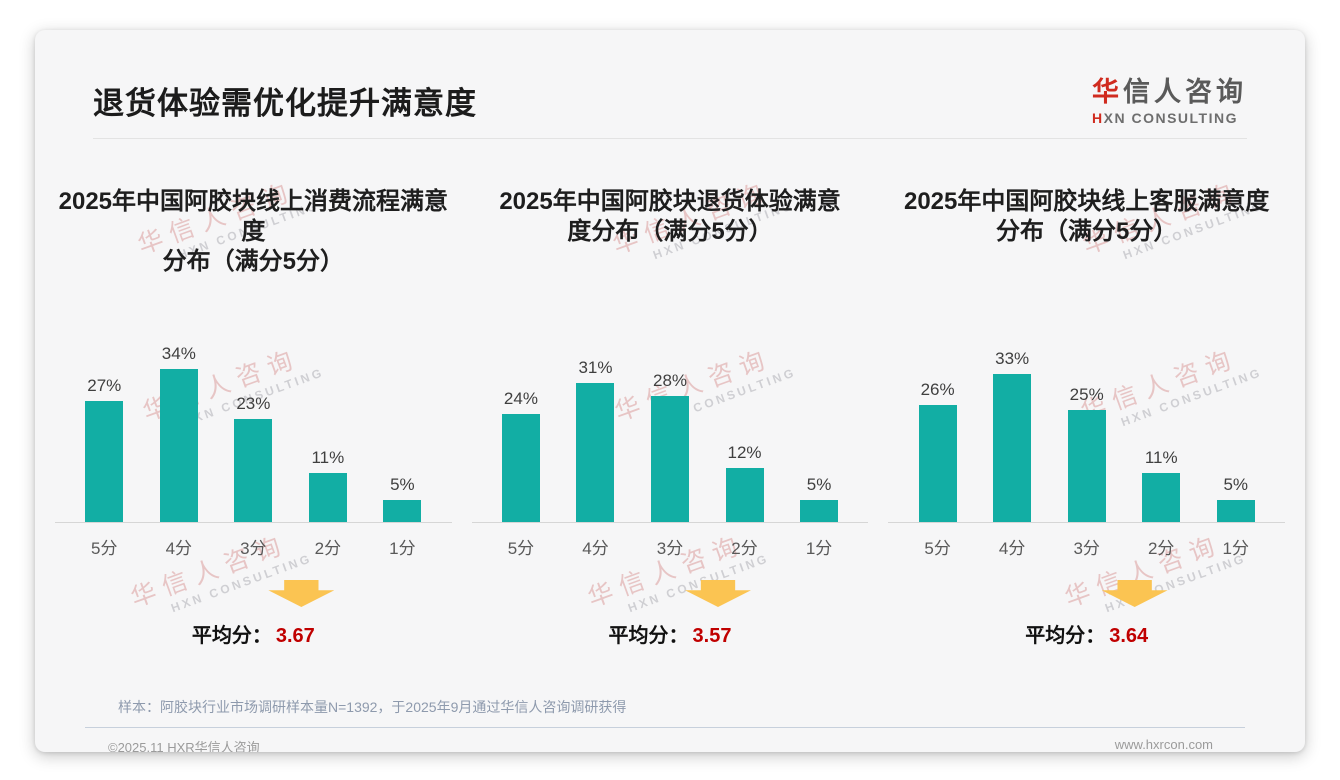  I want to click on plot-area: 27% 34% 23% 11% 5%, so click(253, 433).